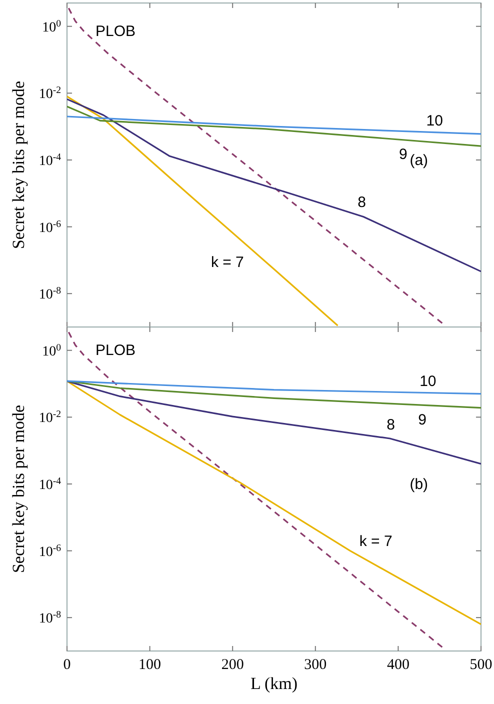 The height and width of the screenshot is (704, 494). What do you see at coordinates (419, 160) in the screenshot?
I see `annotation: (a)` at bounding box center [419, 160].